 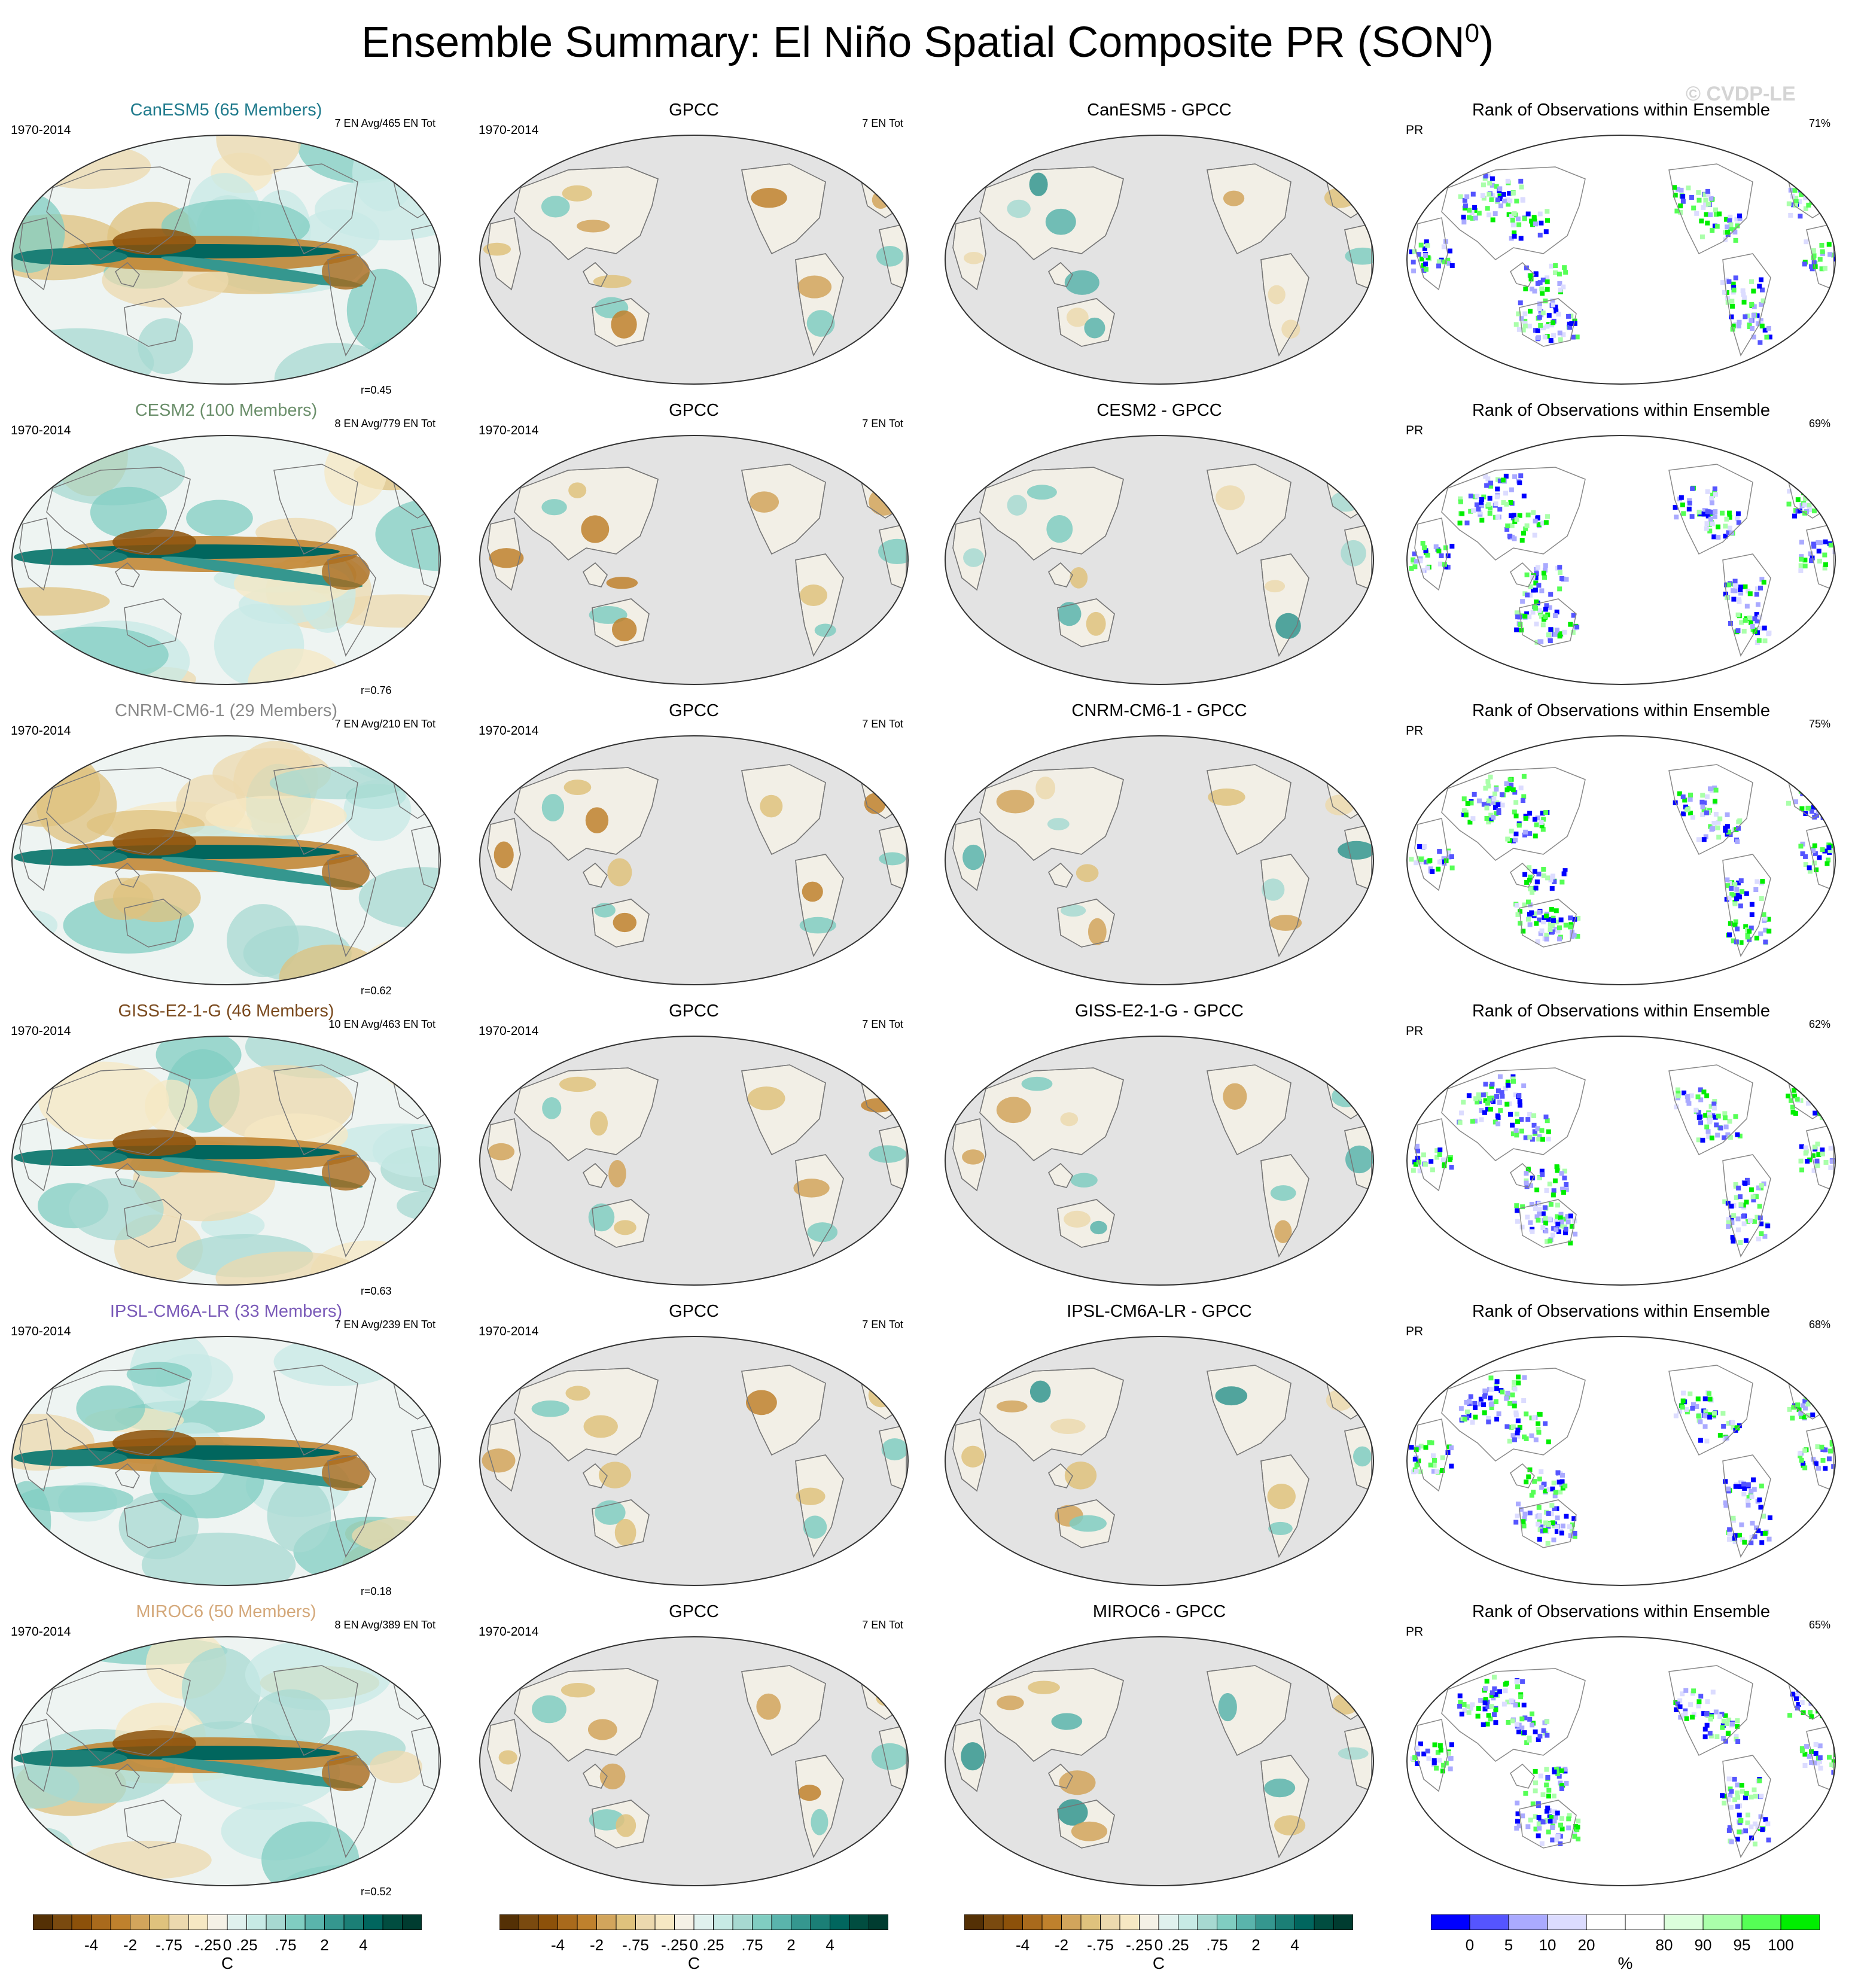 What do you see at coordinates (1586, 1945) in the screenshot?
I see `colorbar-tick-label: 20` at bounding box center [1586, 1945].